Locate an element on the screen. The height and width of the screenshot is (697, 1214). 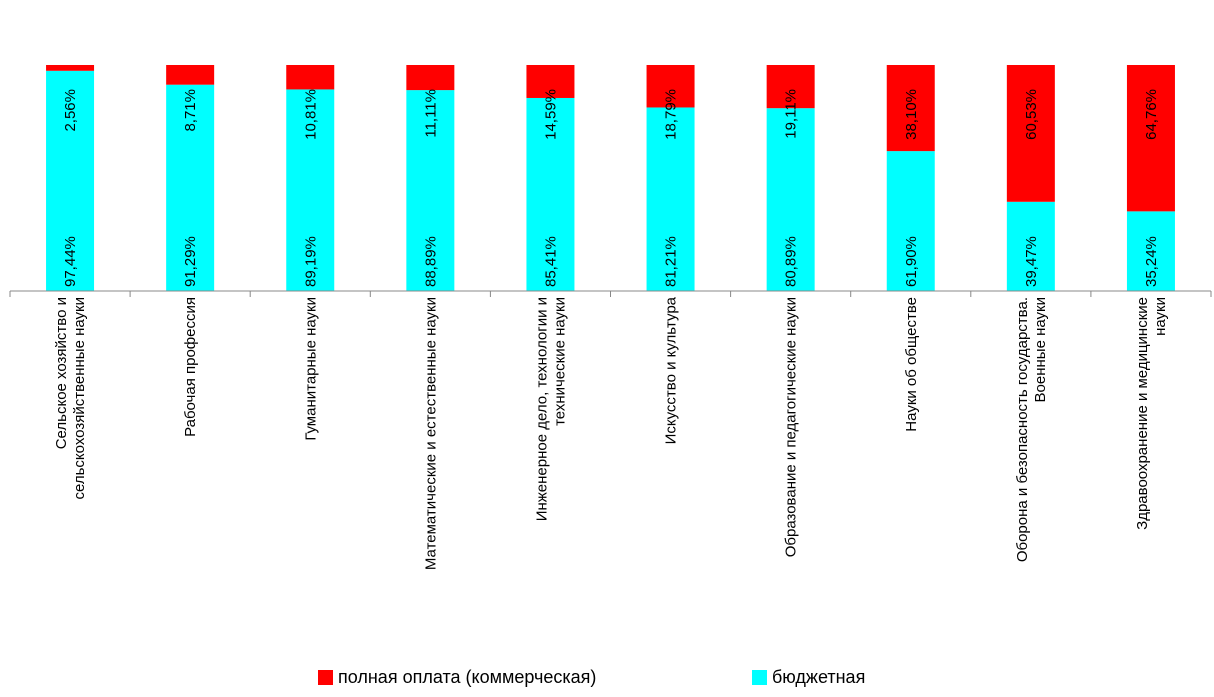
value-label-budget: 97,44% is located at coordinates (70, 261).